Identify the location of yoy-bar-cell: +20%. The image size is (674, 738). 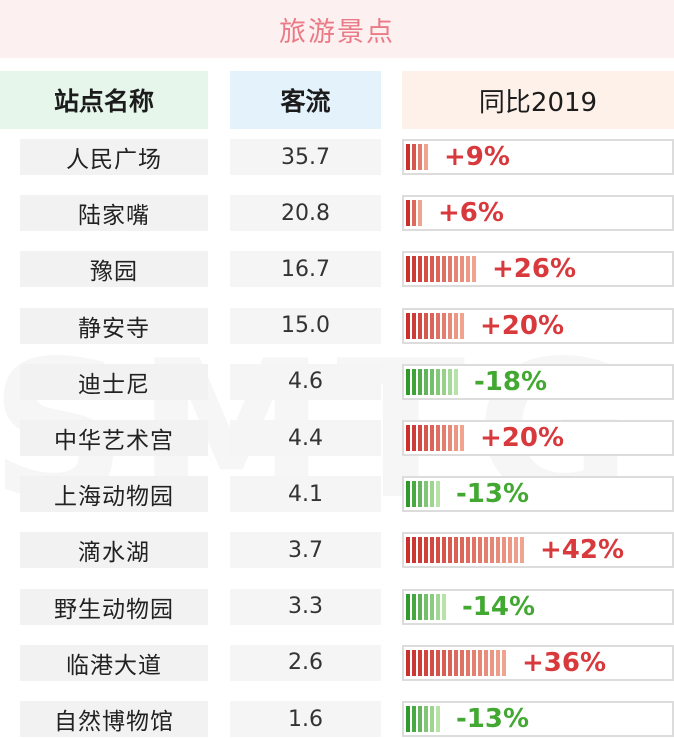
(538, 325).